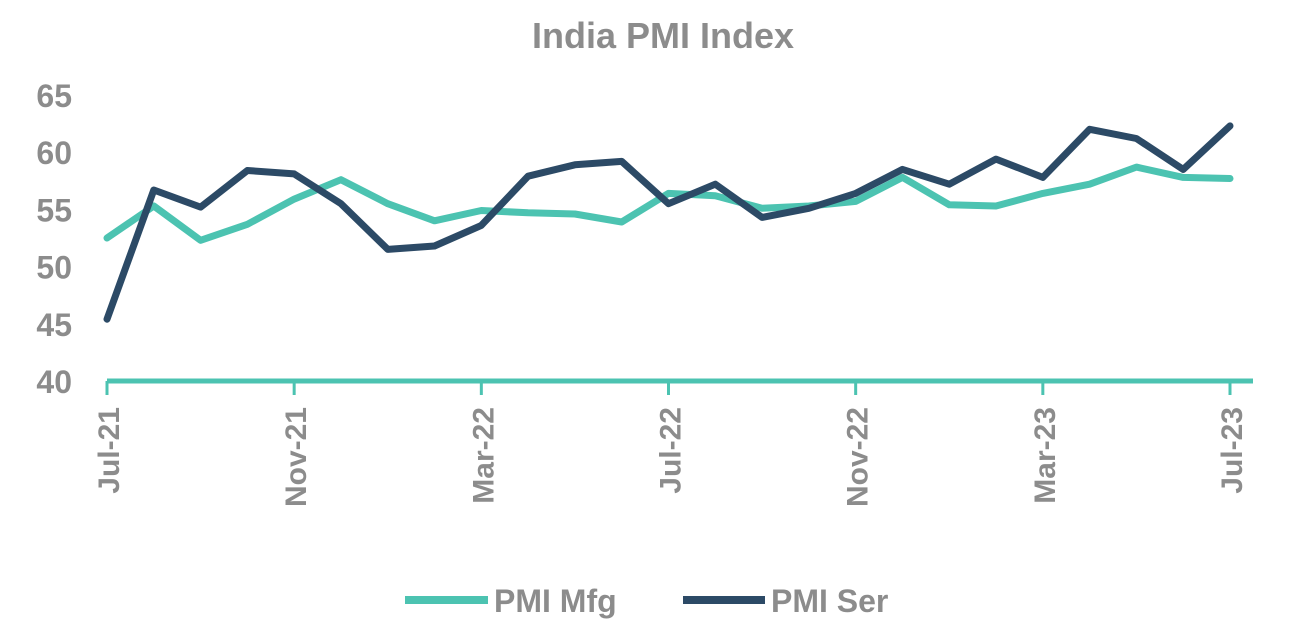  Describe the element at coordinates (555, 601) in the screenshot. I see `legend-label: PMI Mfg` at that location.